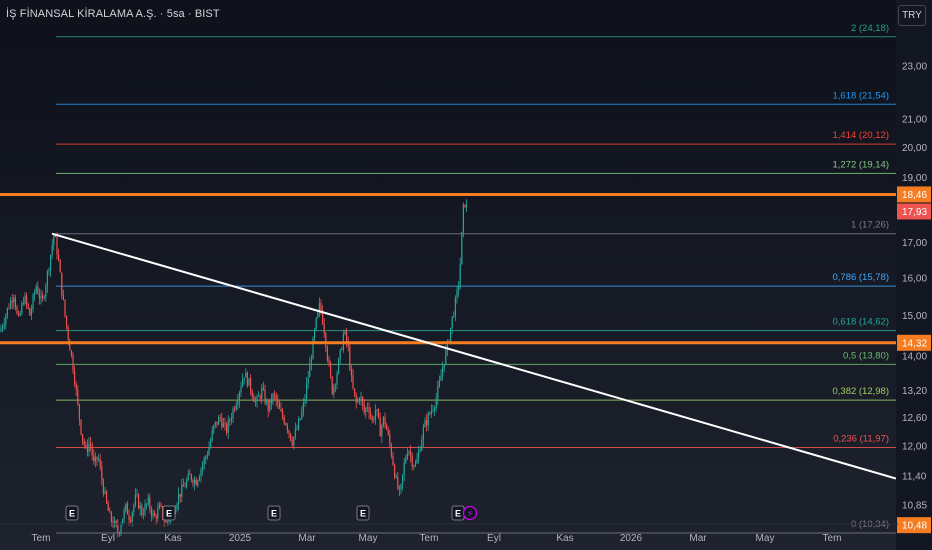 This screenshot has height=550, width=932. Describe the element at coordinates (914, 447) in the screenshot. I see `price-tick-label: 12,00` at that location.